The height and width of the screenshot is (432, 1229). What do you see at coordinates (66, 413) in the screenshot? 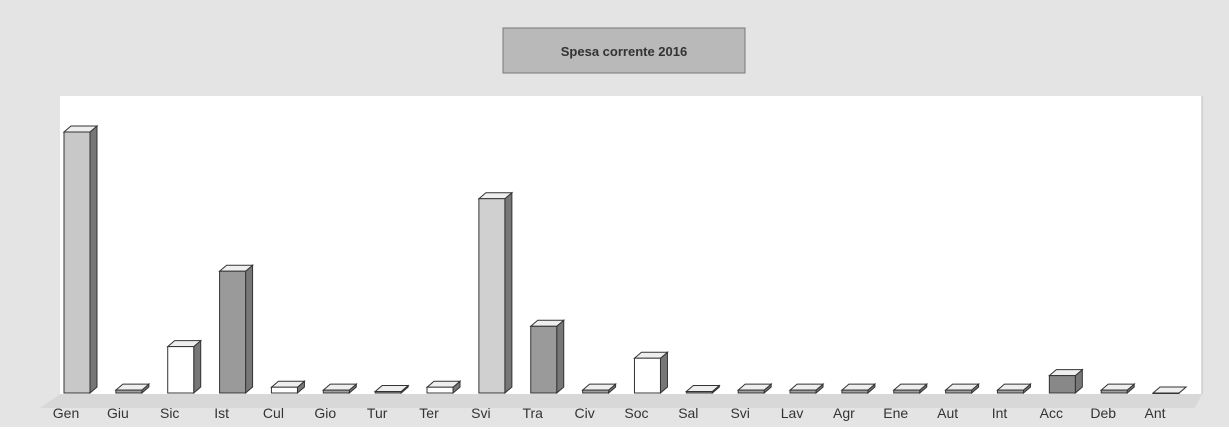
I see `x-tick-label: Gen` at bounding box center [66, 413].